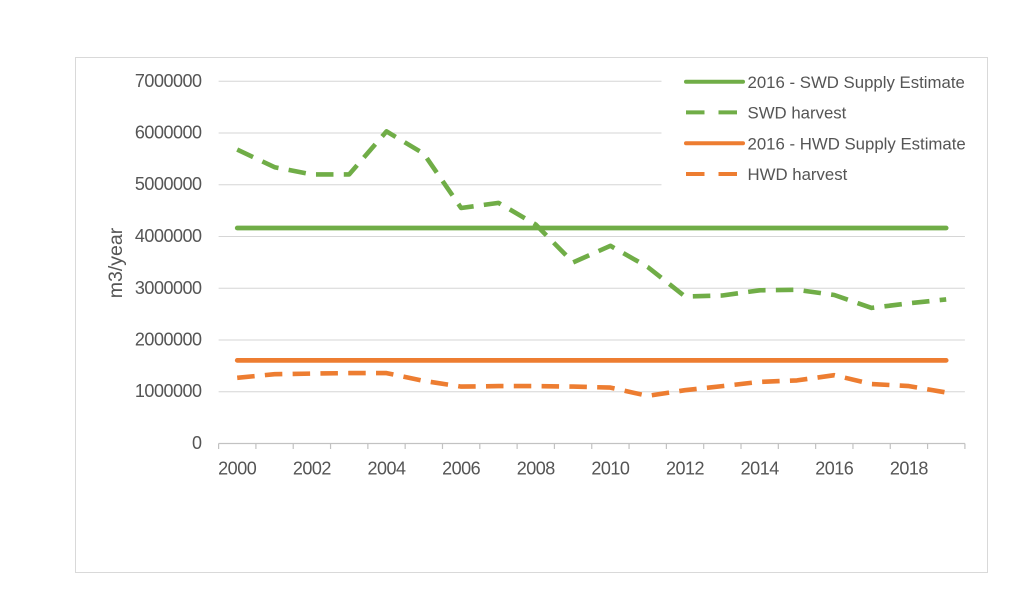 The width and height of the screenshot is (1024, 592). I want to click on svg-text: 2010, so click(610, 469).